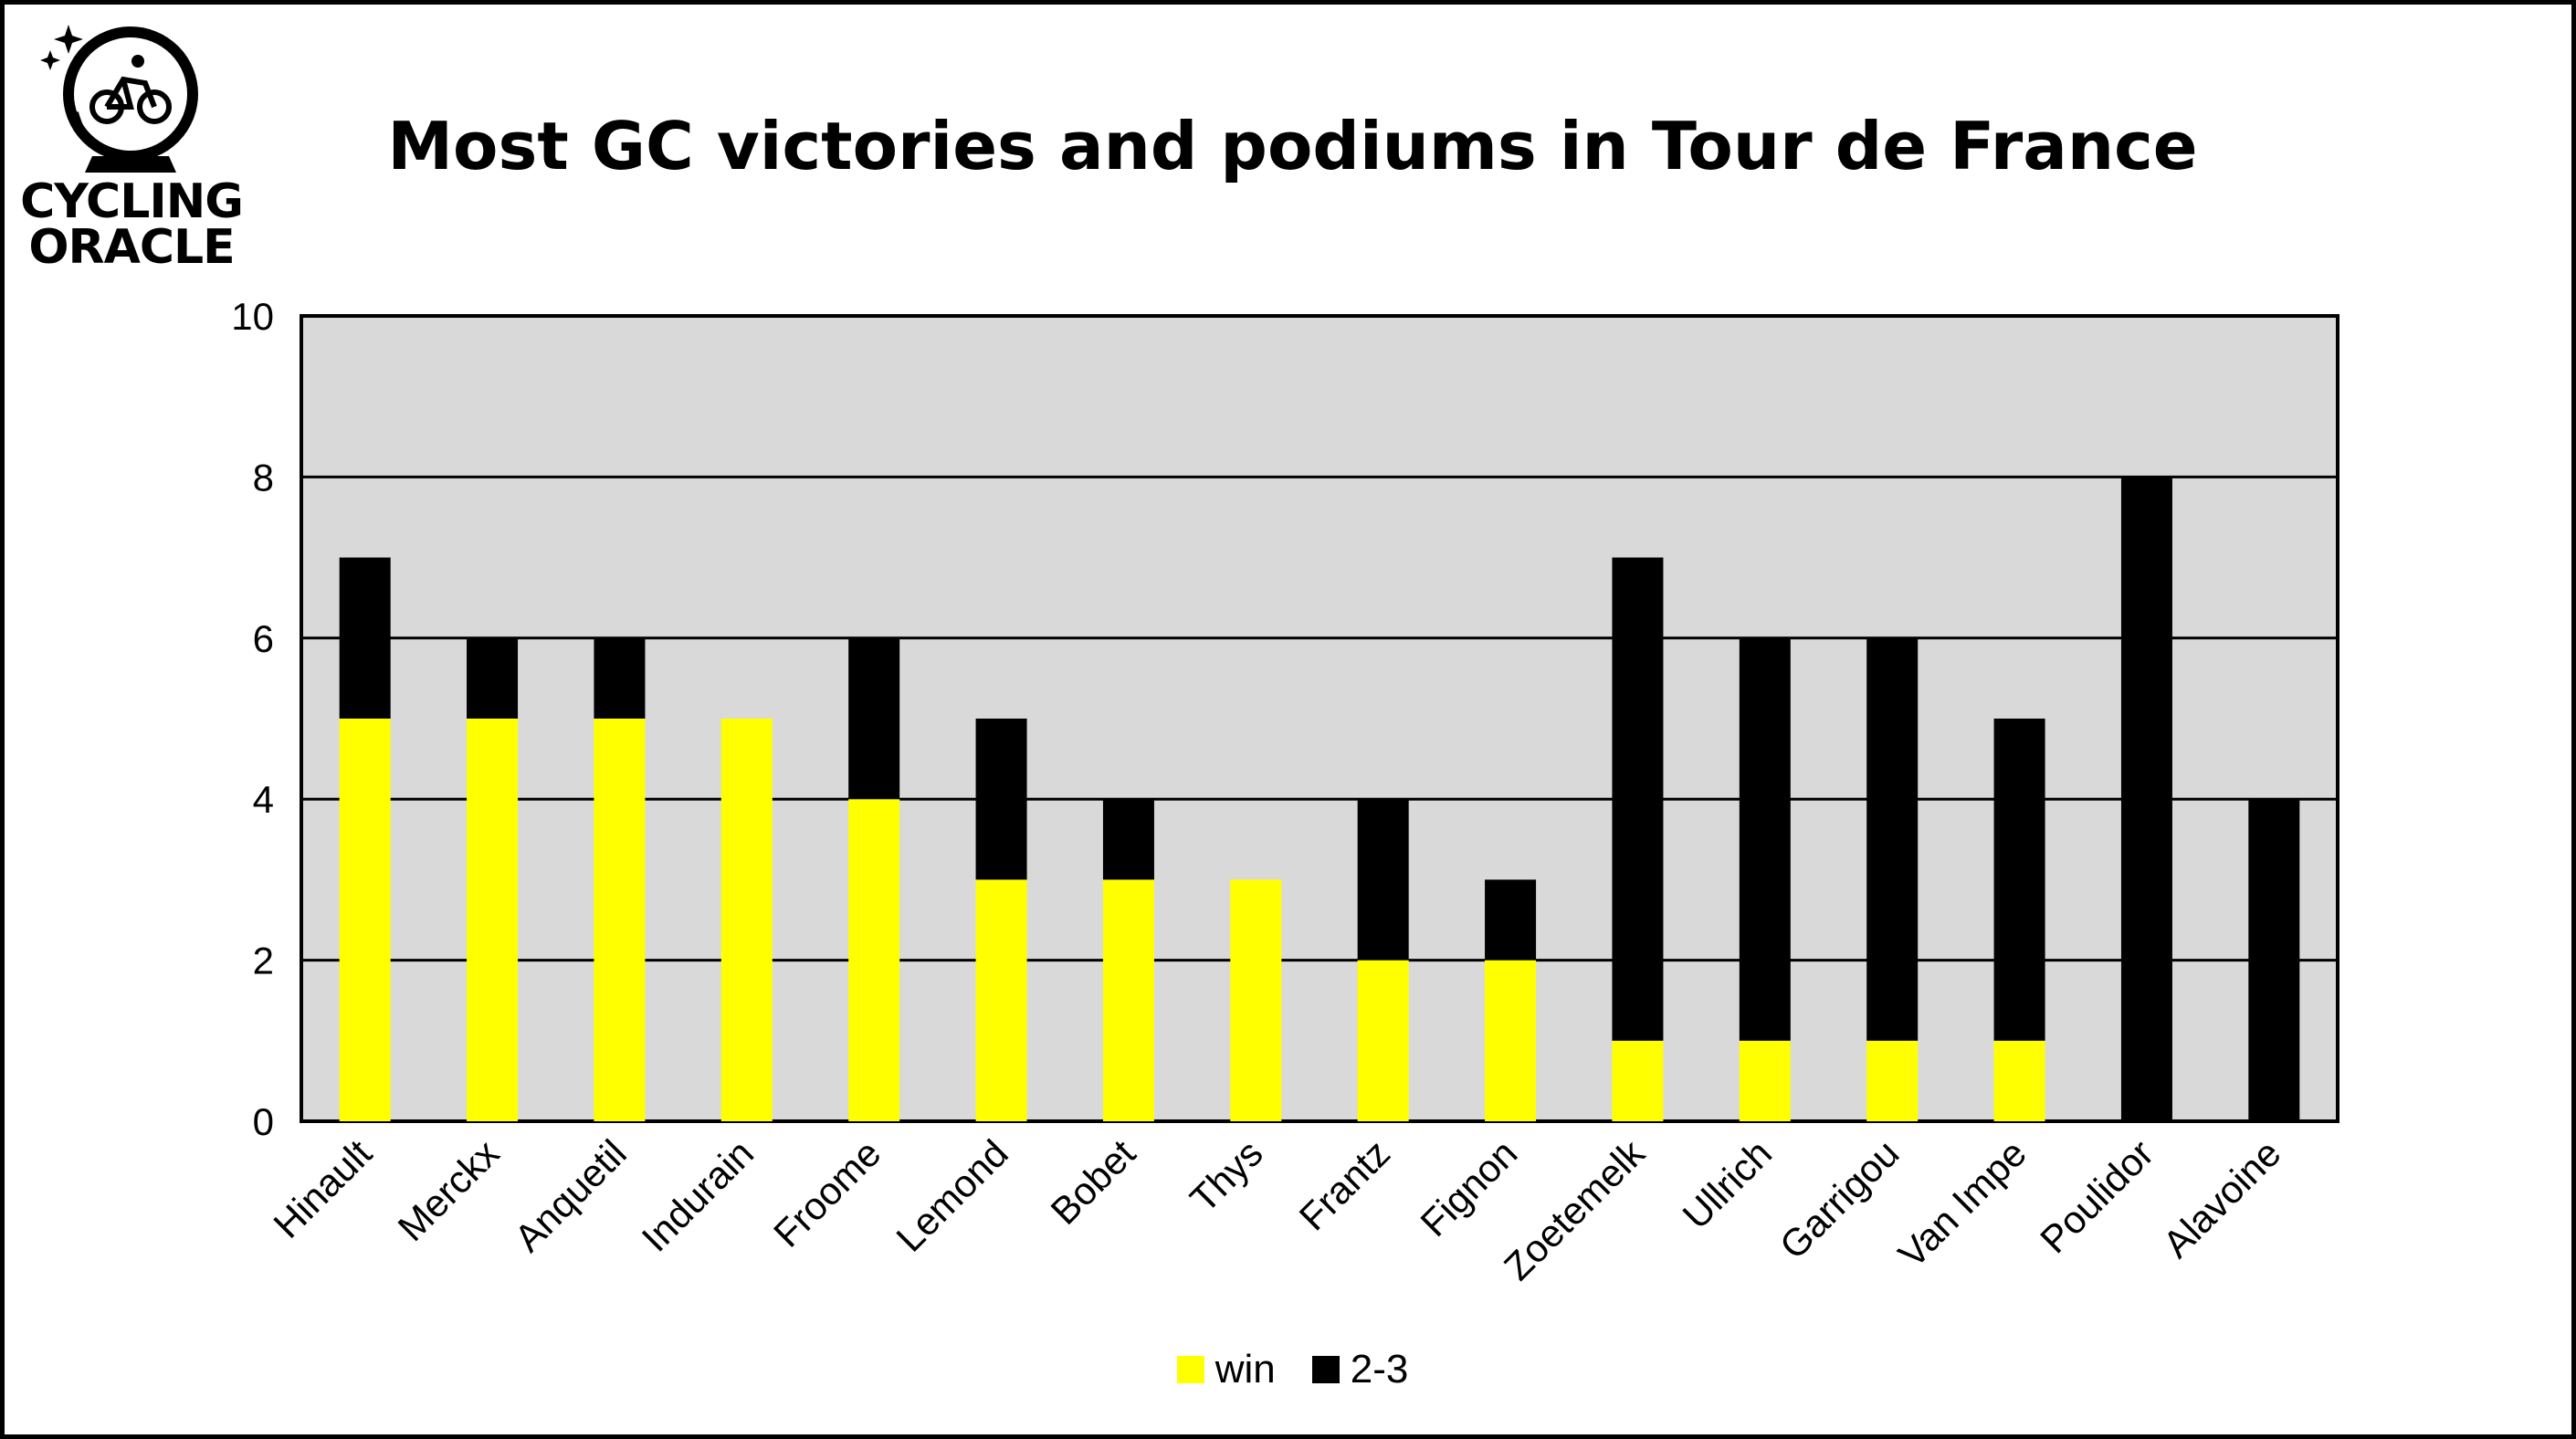  I want to click on bar-win-bobet, so click(1128, 1000).